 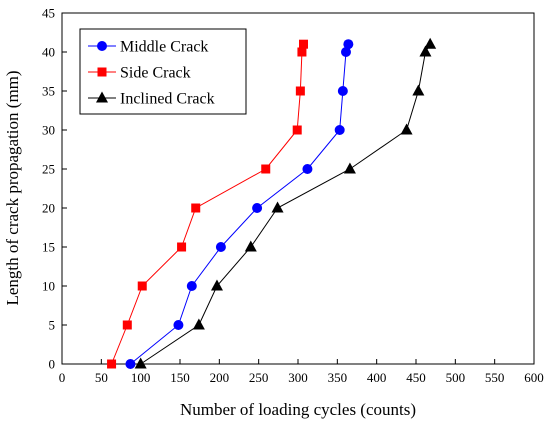 I want to click on x-tick-label: 250, so click(x=259, y=377).